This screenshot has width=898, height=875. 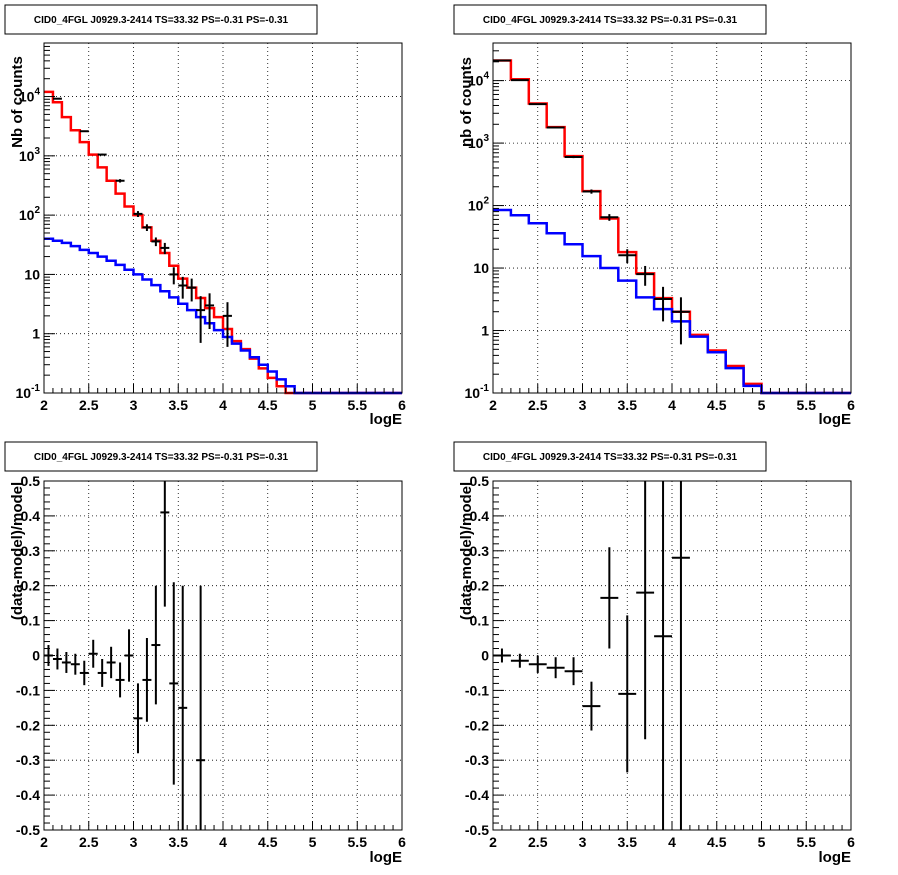 What do you see at coordinates (481, 268) in the screenshot?
I see `y-tick-label: 10` at bounding box center [481, 268].